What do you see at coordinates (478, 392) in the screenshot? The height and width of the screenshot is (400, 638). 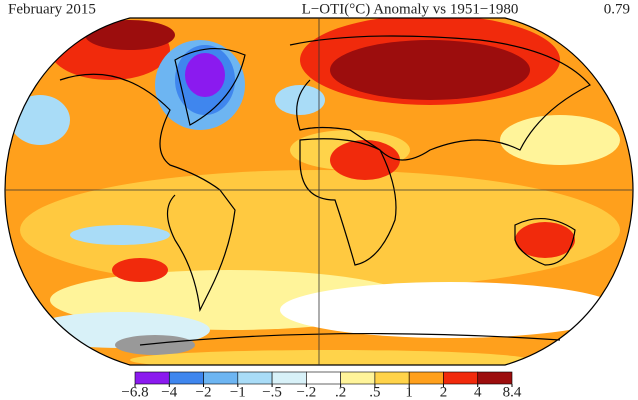 I see `legend-label: 4` at bounding box center [478, 392].